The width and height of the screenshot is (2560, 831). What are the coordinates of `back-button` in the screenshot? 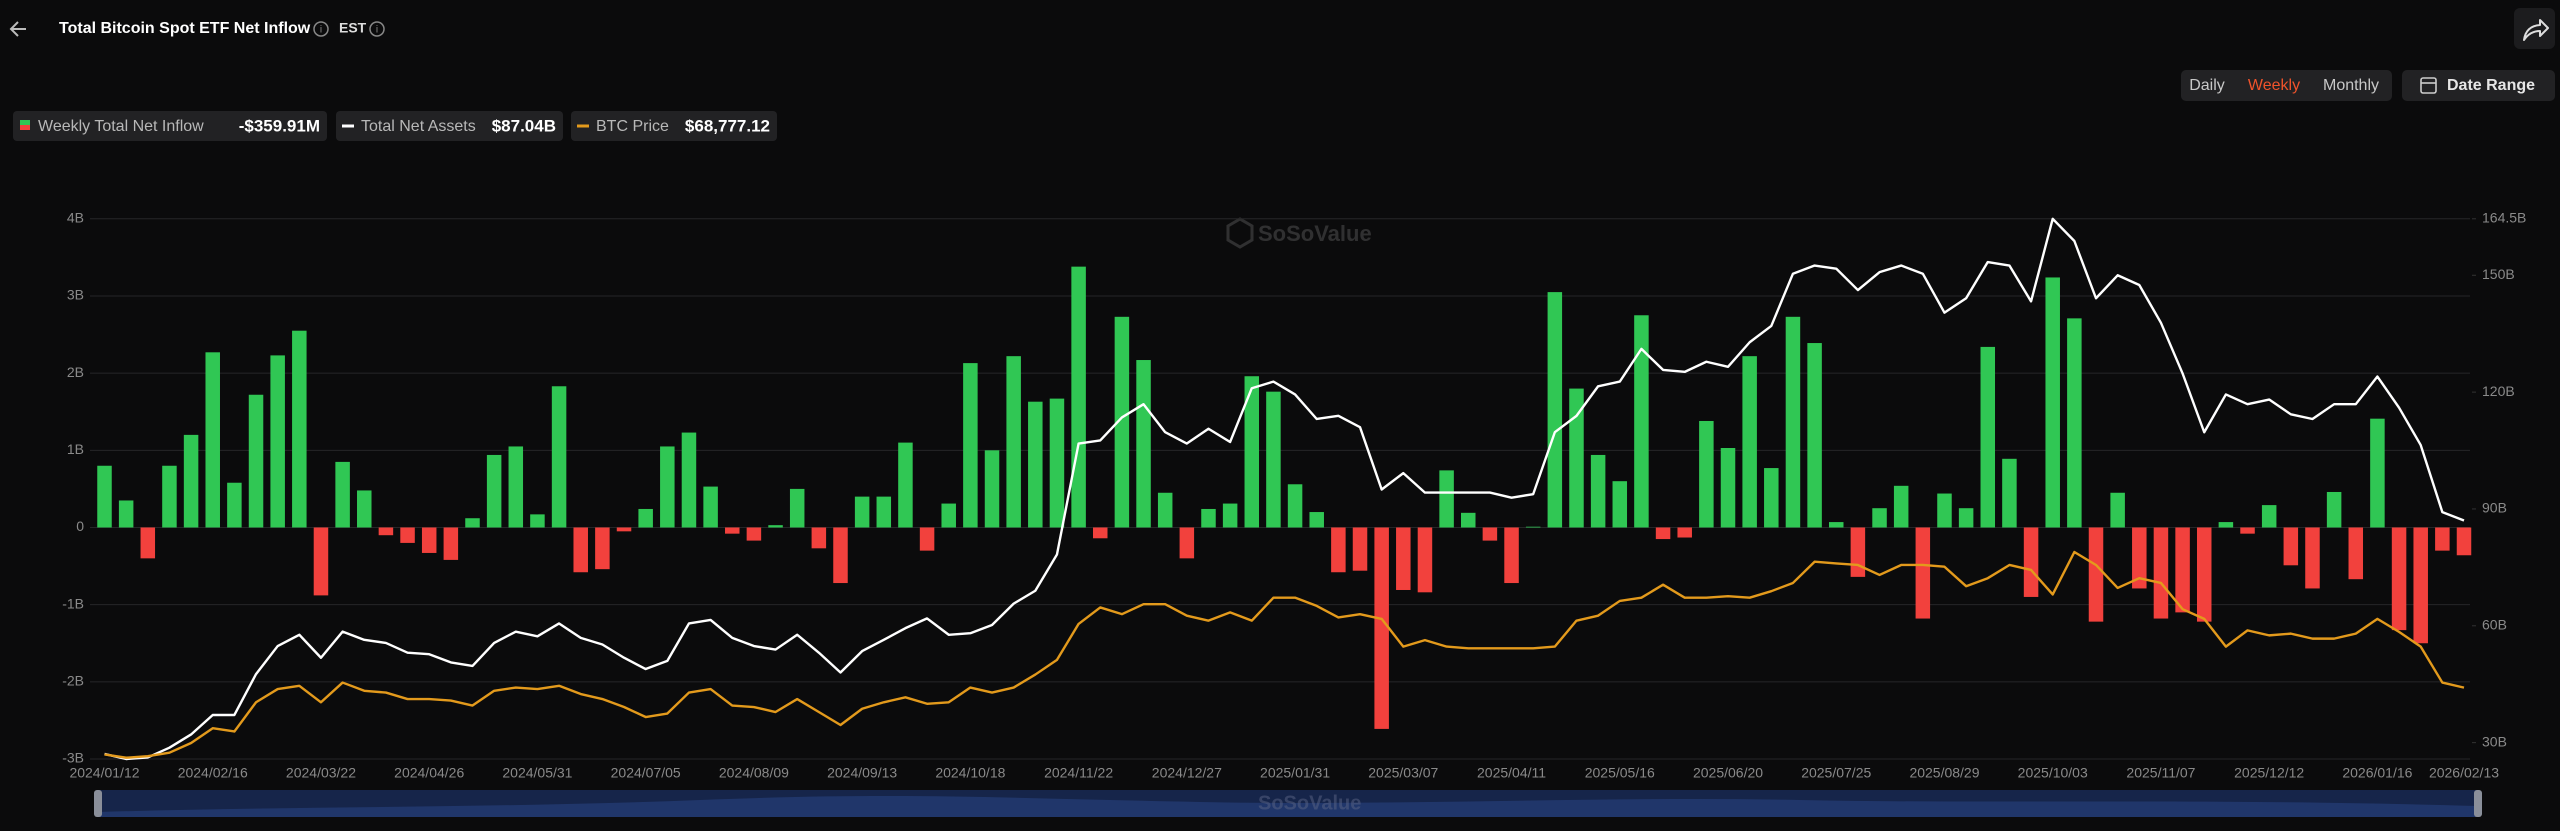 It's located at (17, 29).